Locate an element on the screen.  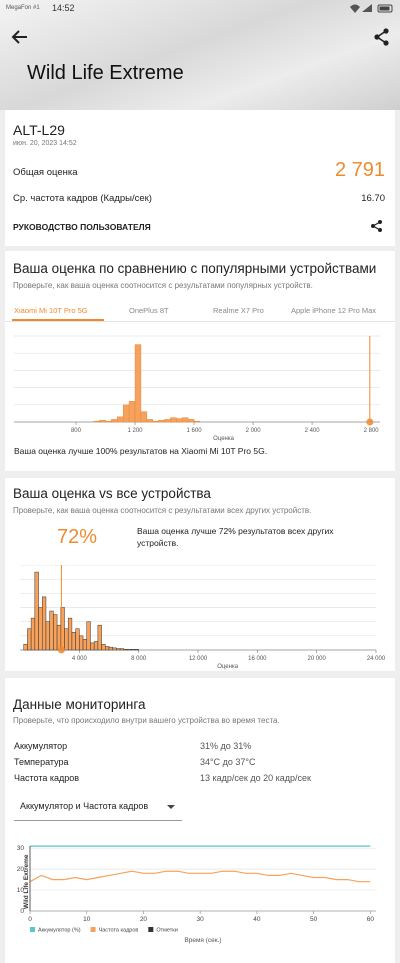
back-button is located at coordinates (20, 37).